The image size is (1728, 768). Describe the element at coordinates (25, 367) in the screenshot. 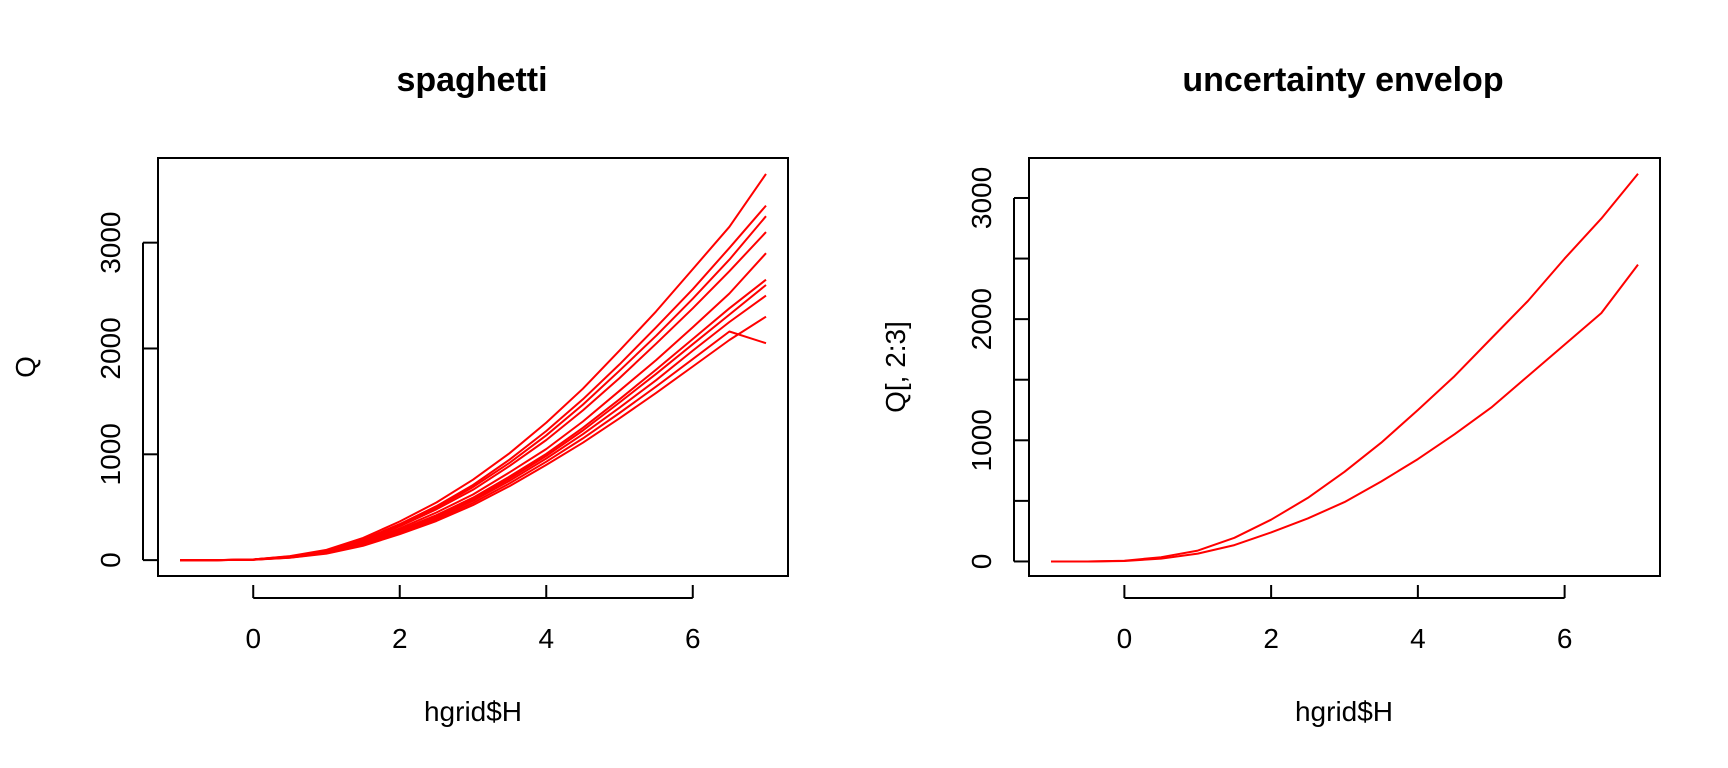

I see `y-axis-label: Q` at that location.